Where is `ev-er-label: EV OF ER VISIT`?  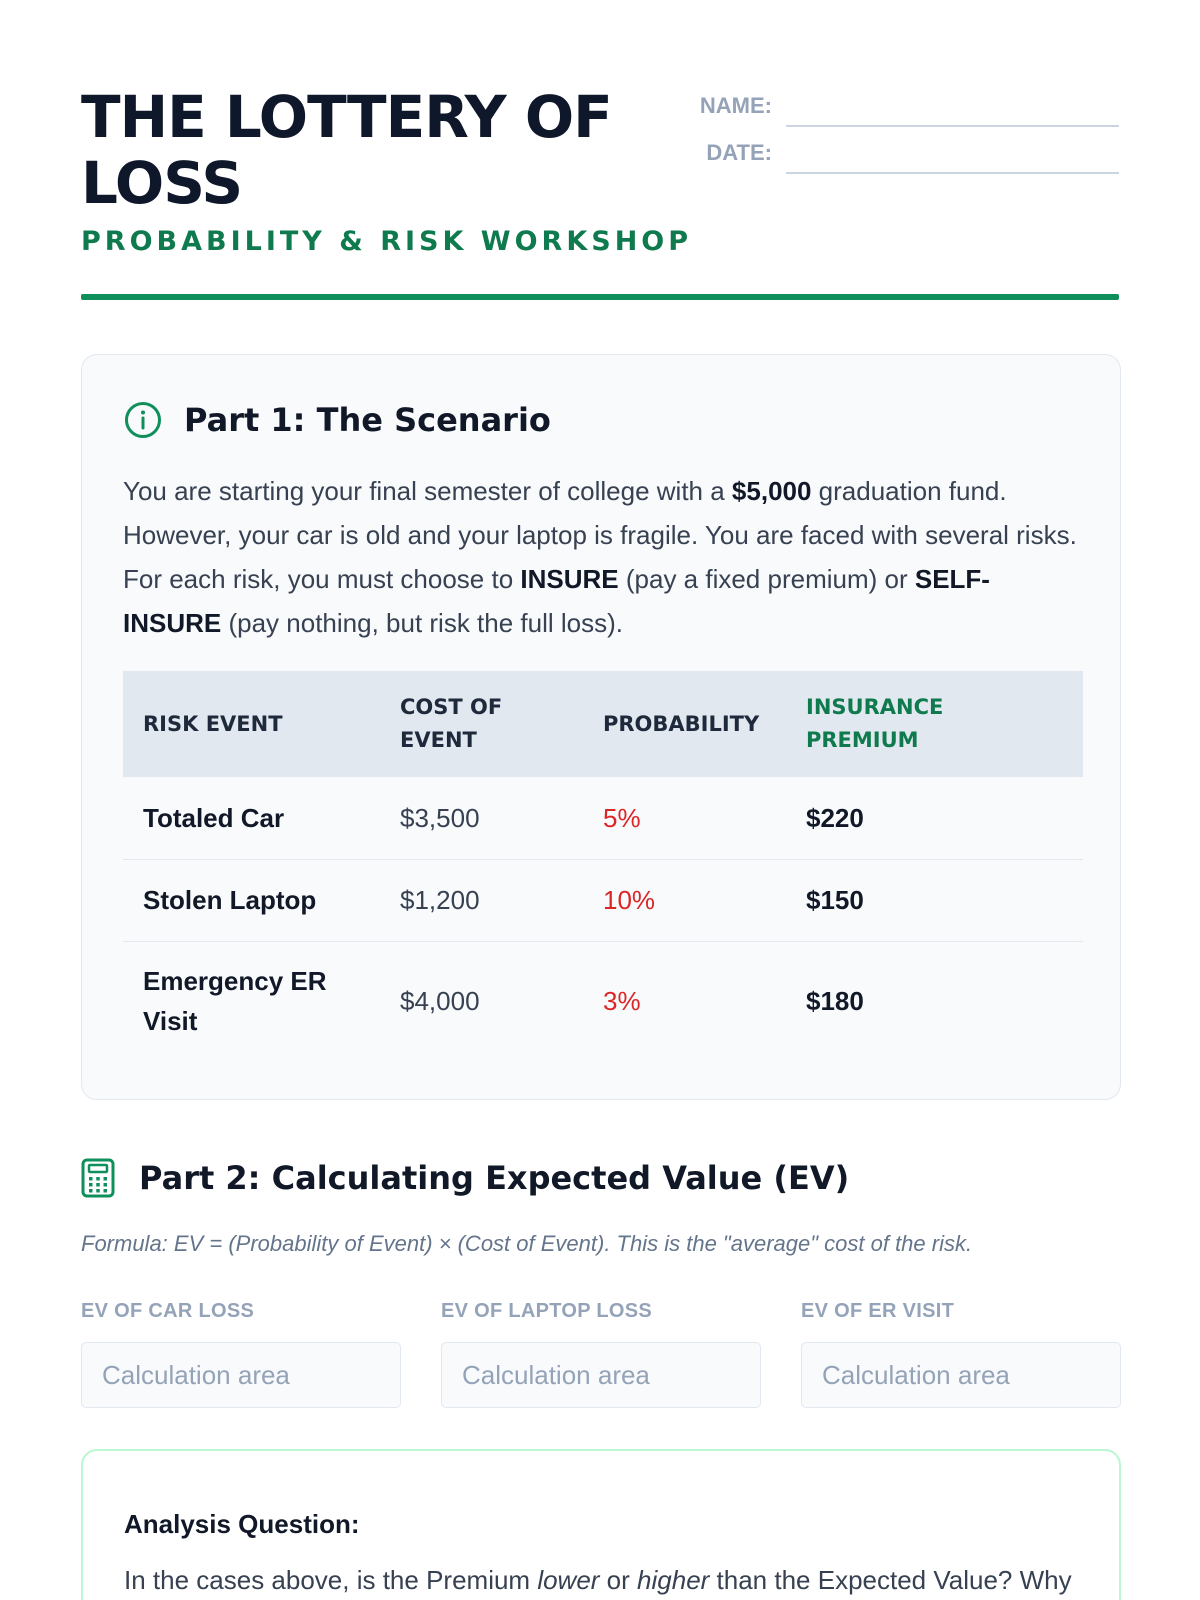 ev-er-label: EV OF ER VISIT is located at coordinates (878, 1311).